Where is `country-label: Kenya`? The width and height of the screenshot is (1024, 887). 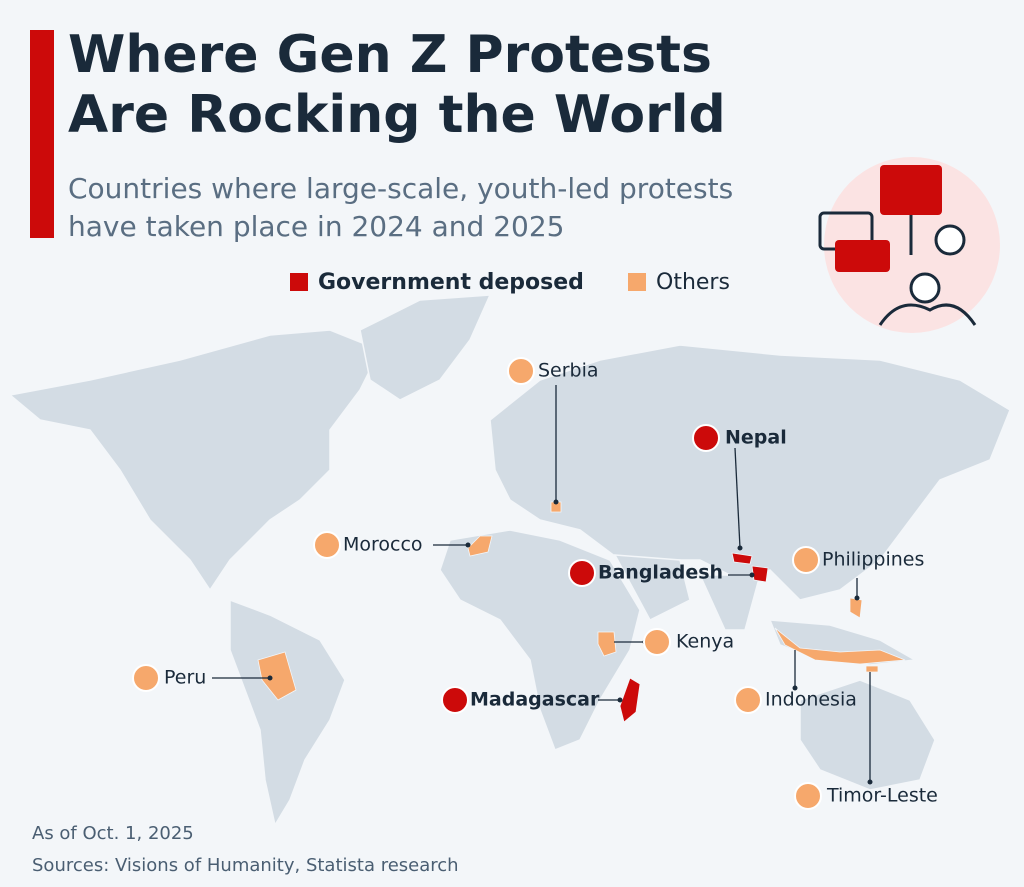 country-label: Kenya is located at coordinates (705, 642).